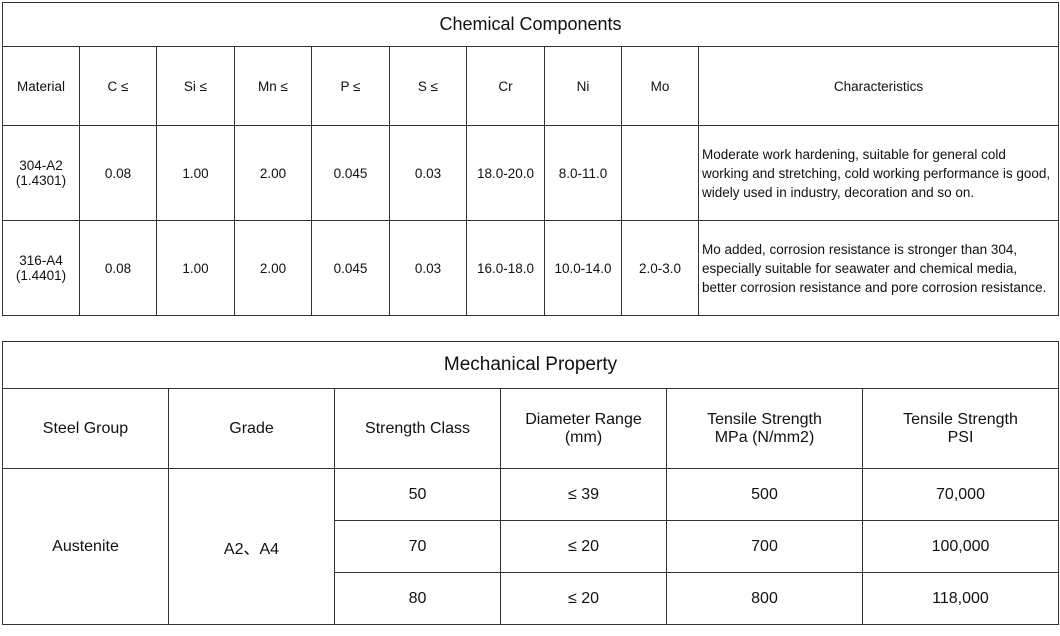 This screenshot has width=1060, height=636. What do you see at coordinates (417, 546) in the screenshot?
I see `data-cell: 70` at bounding box center [417, 546].